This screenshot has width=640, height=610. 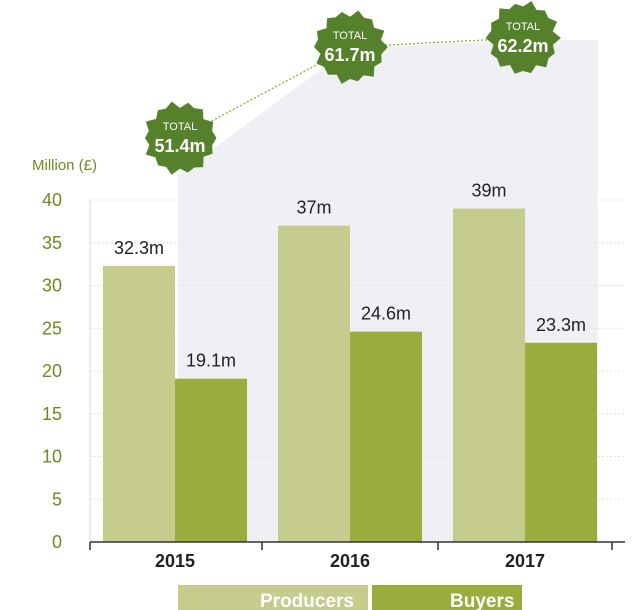 What do you see at coordinates (139, 403) in the screenshot?
I see `bar-producers-2015` at bounding box center [139, 403].